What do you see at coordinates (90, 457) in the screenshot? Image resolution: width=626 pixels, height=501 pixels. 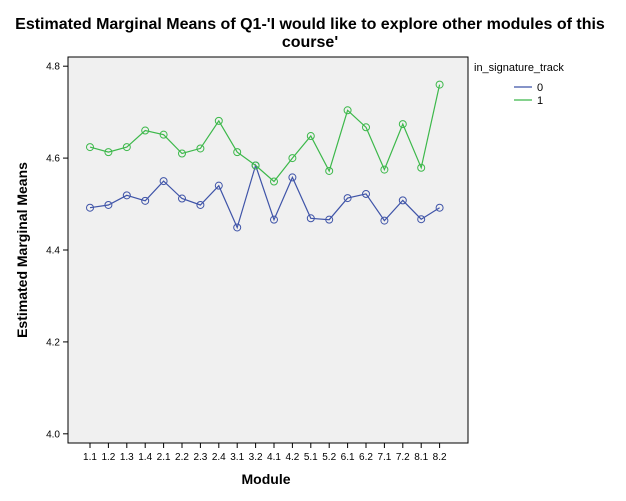 I see `x-tick-label: 1.1` at bounding box center [90, 457].